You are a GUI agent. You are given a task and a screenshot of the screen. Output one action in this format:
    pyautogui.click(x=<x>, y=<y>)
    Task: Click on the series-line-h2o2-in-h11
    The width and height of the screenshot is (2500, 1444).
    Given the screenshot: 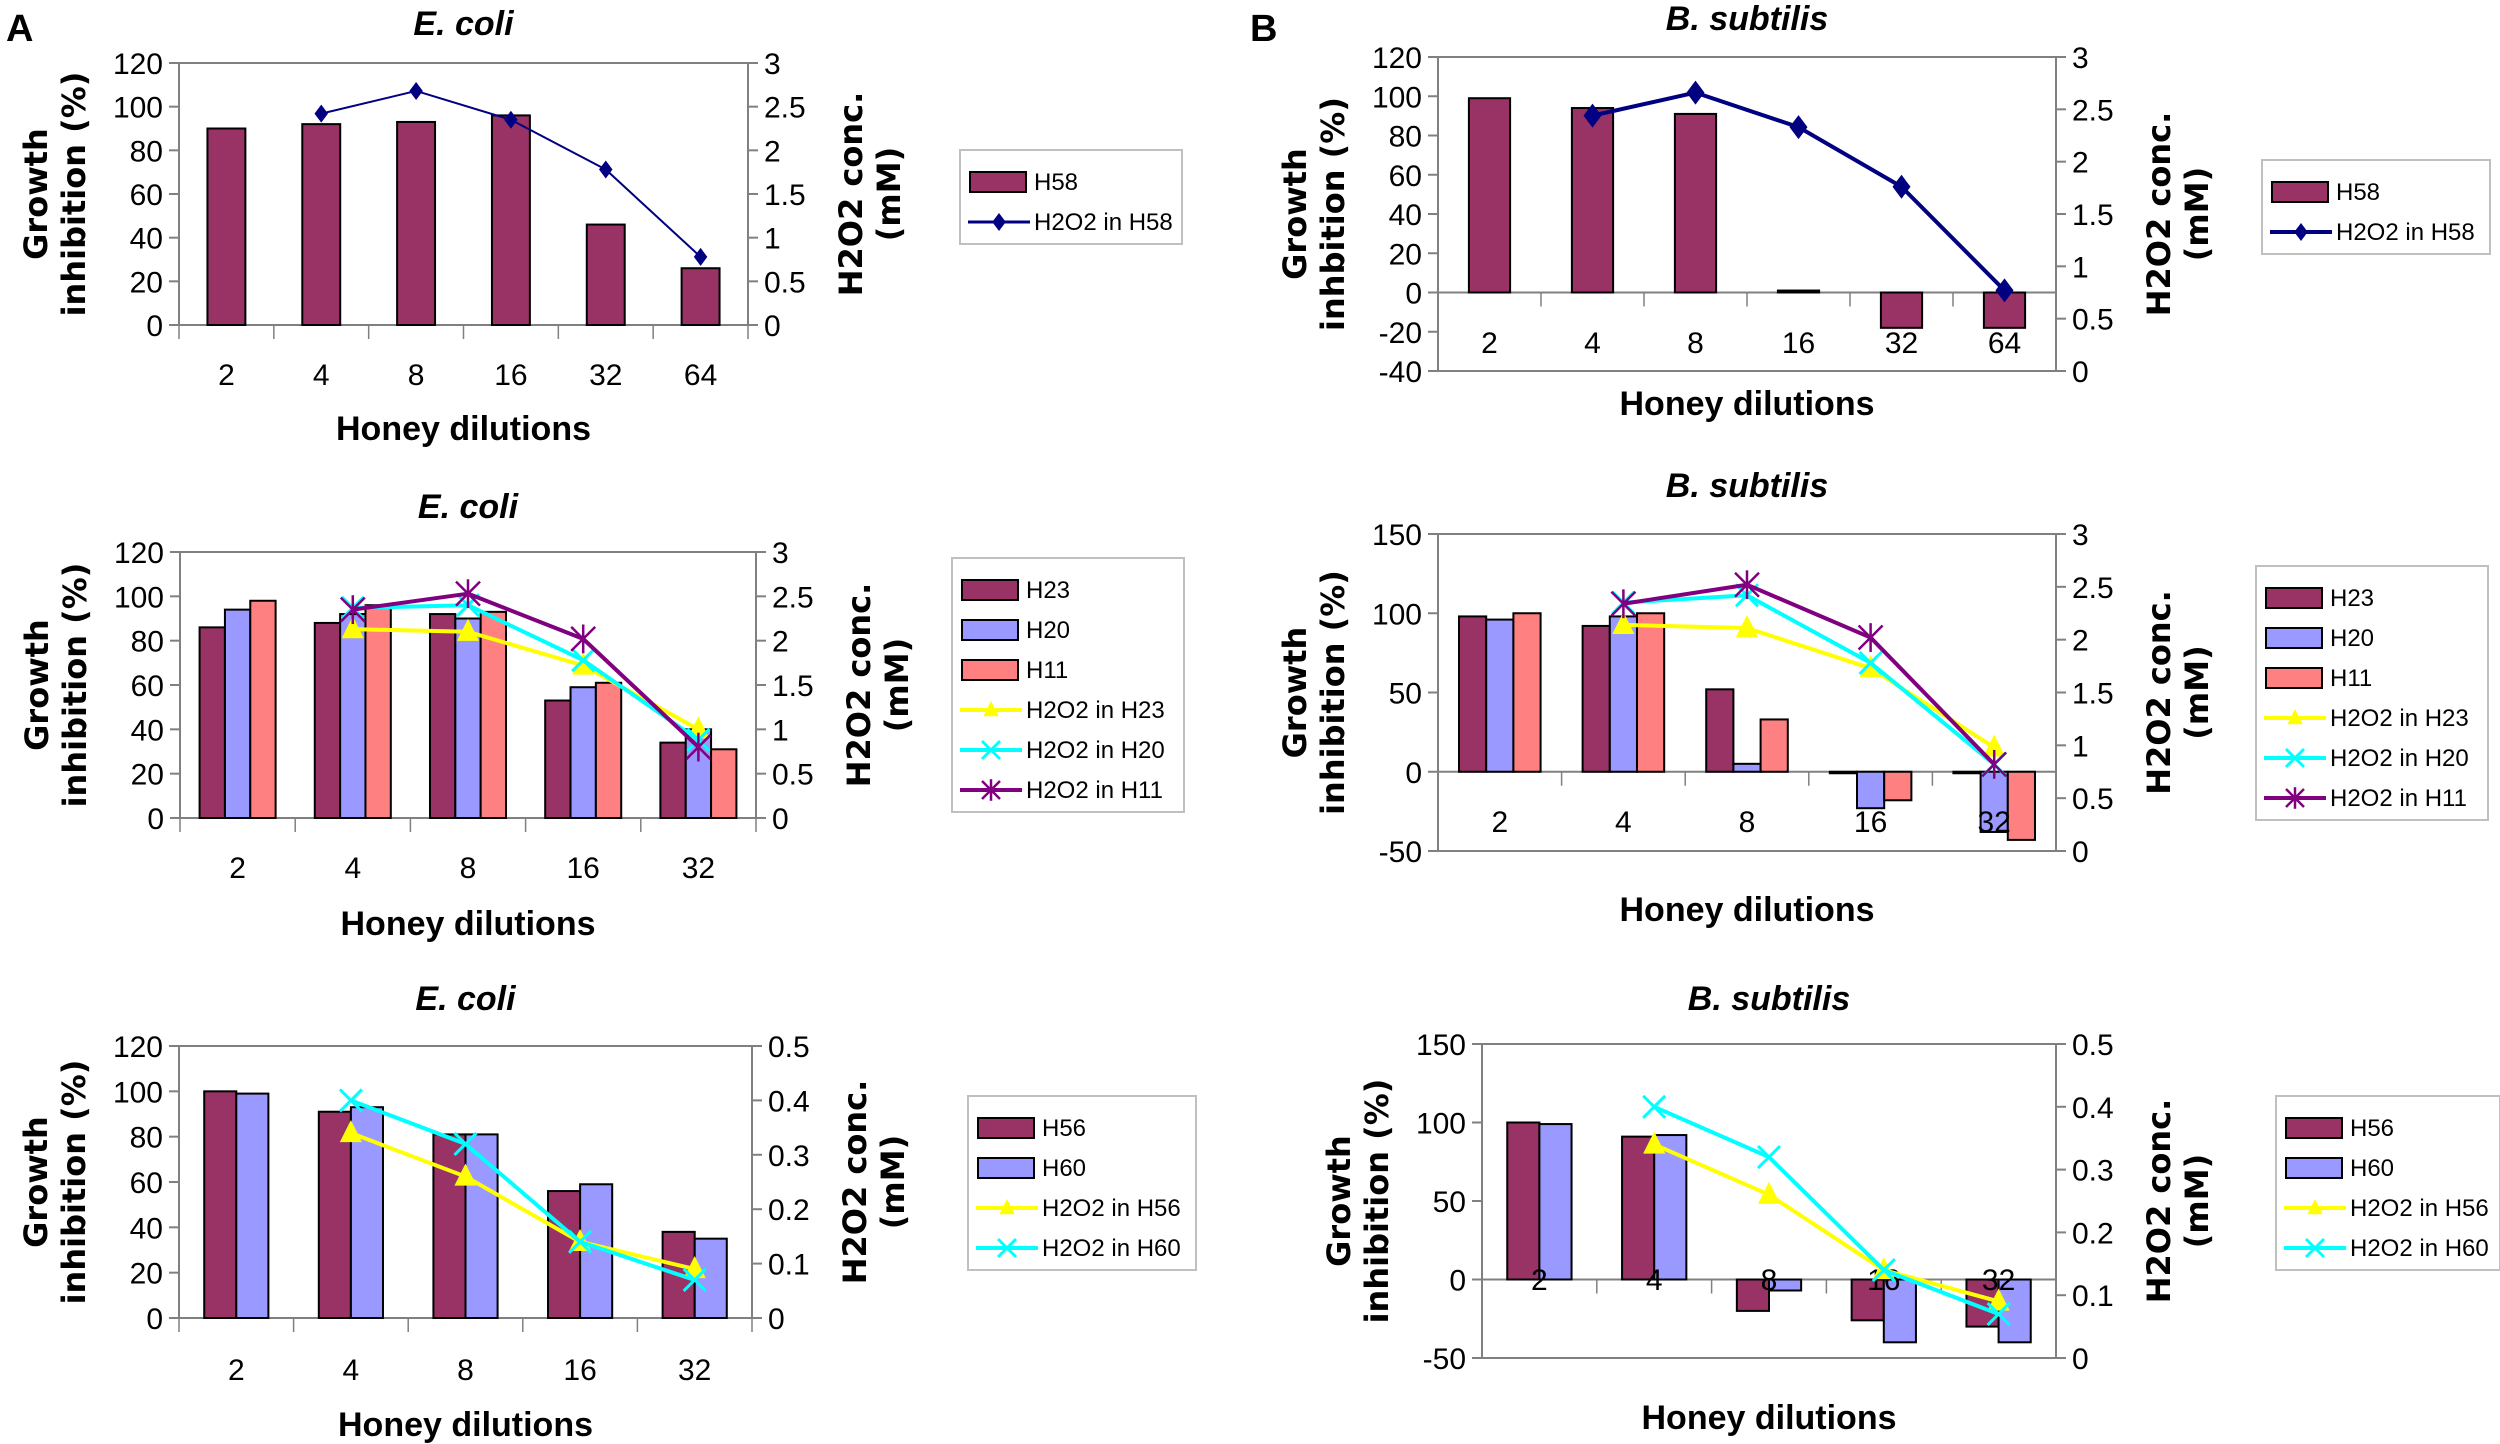 What is the action you would take?
    pyautogui.click(x=1809, y=674)
    